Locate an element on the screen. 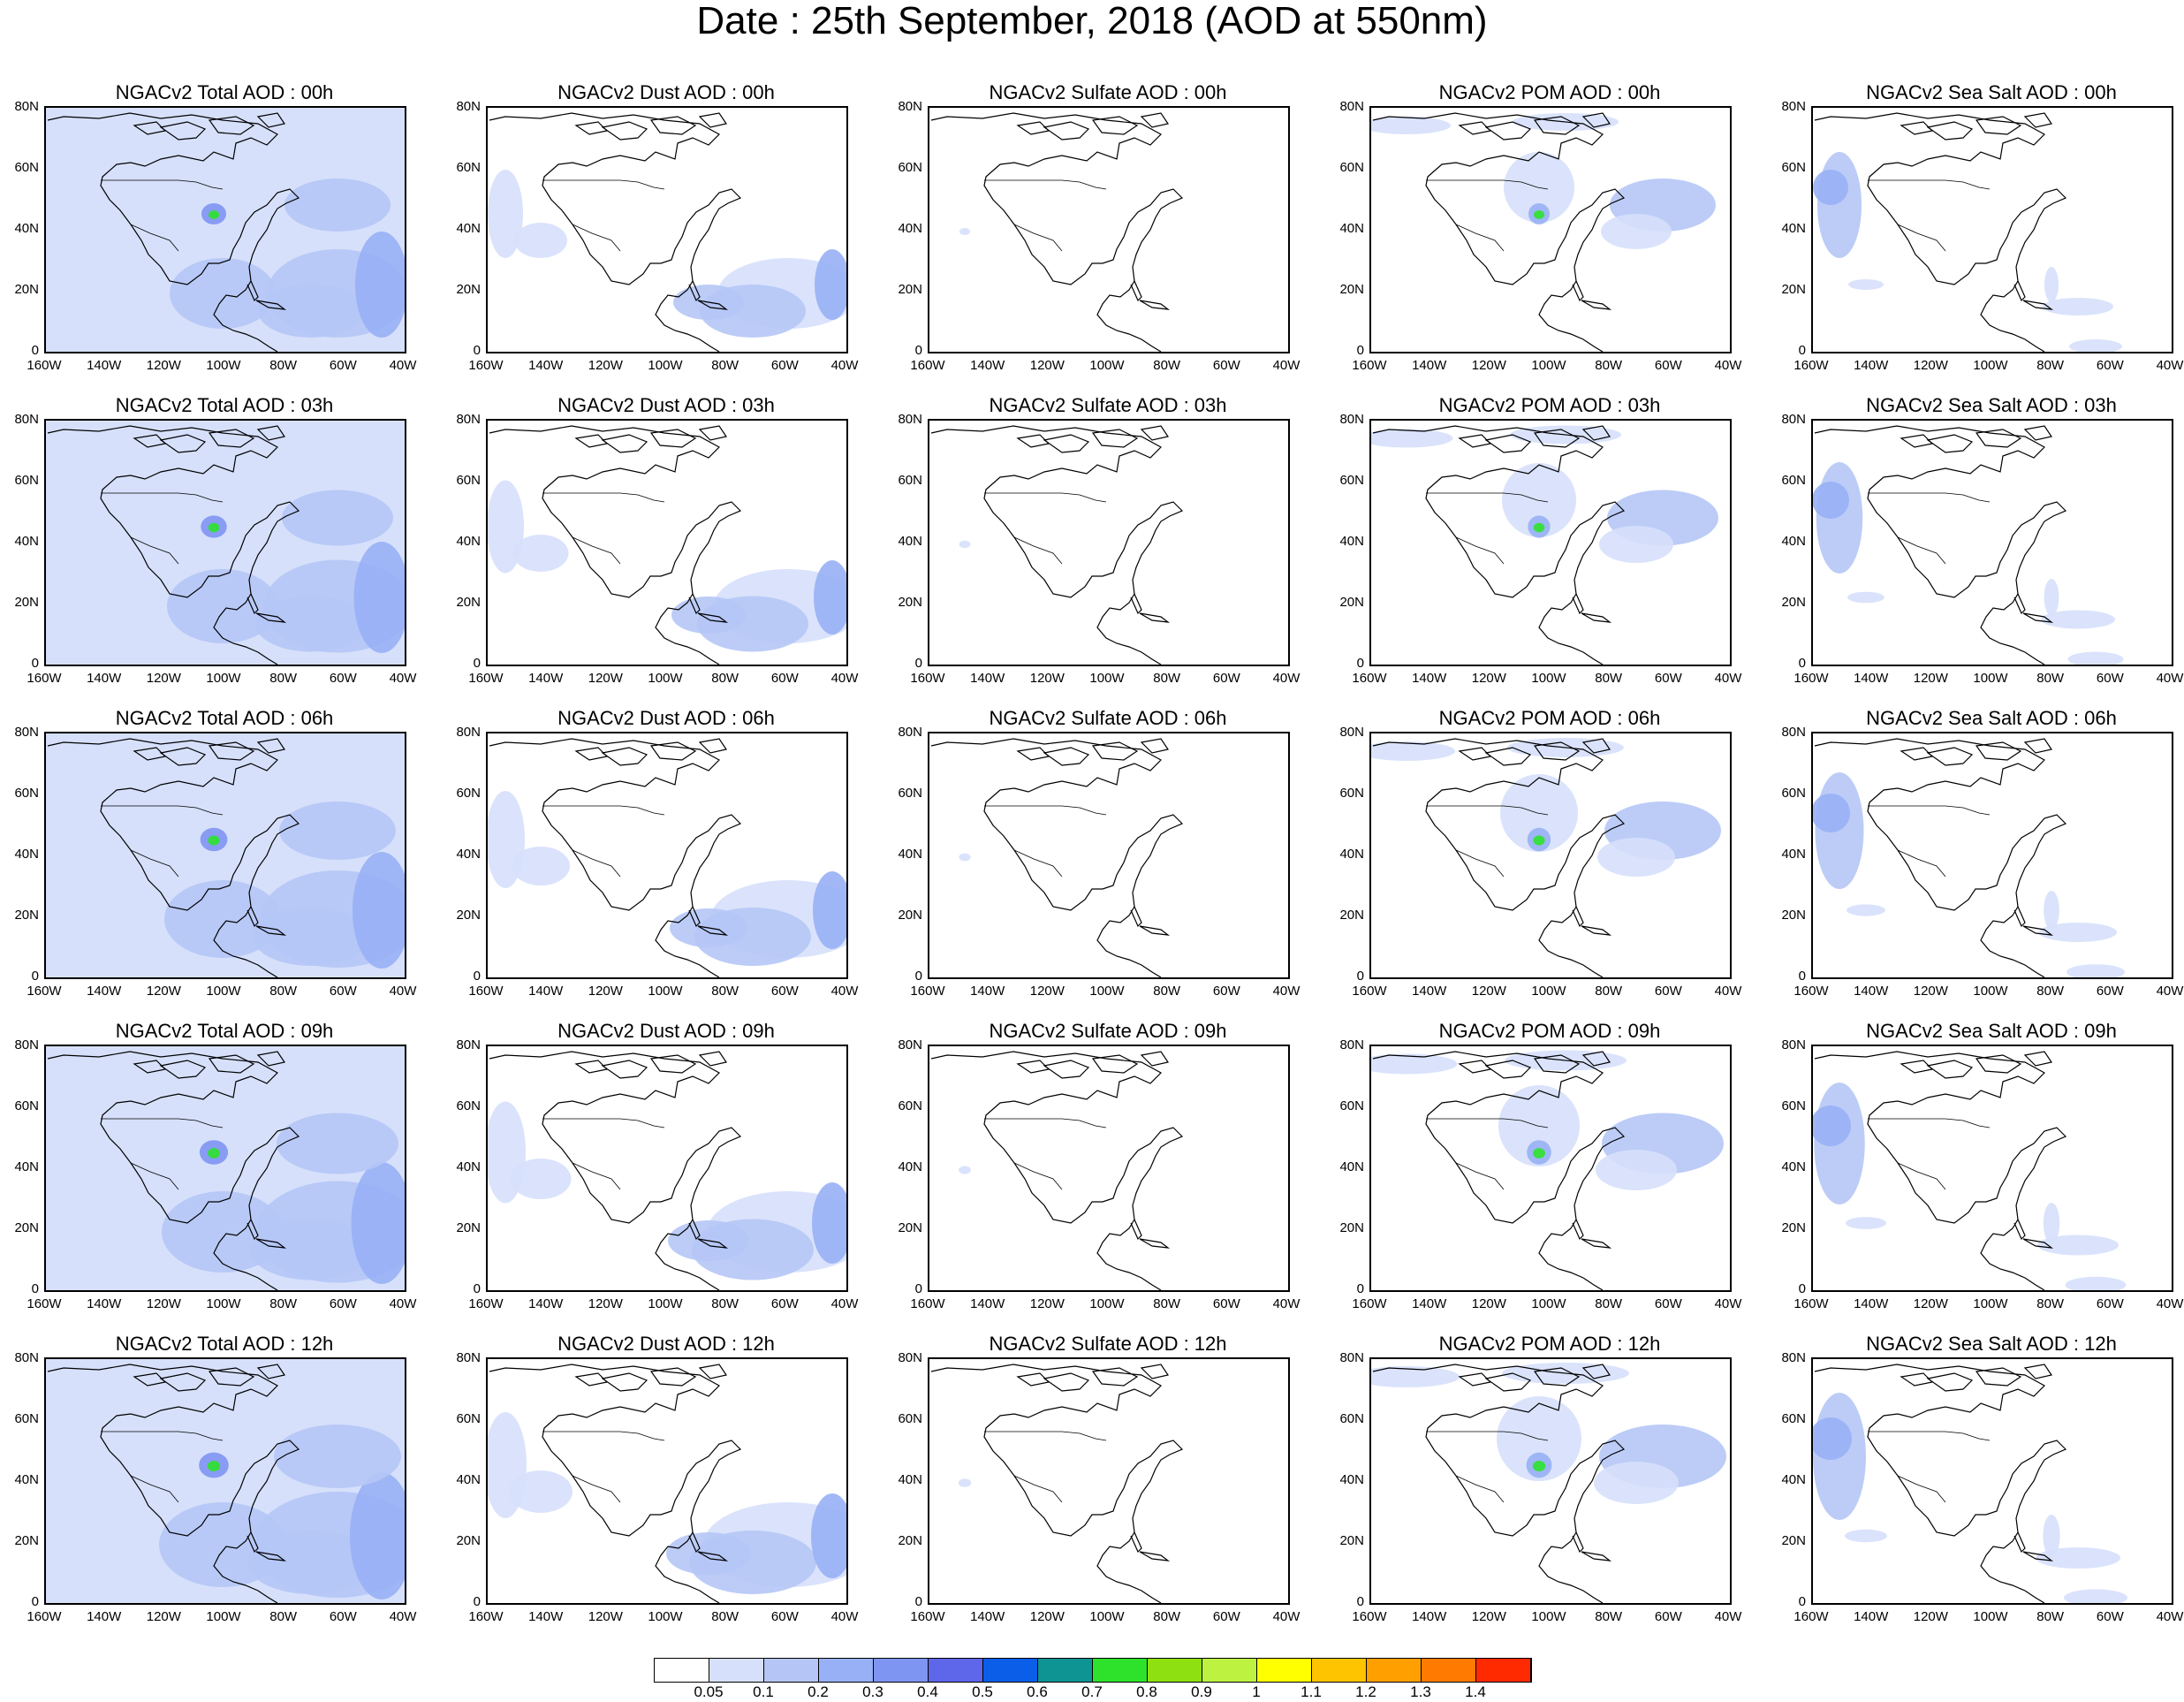  colorbar-label: 0.2 is located at coordinates (818, 1691).